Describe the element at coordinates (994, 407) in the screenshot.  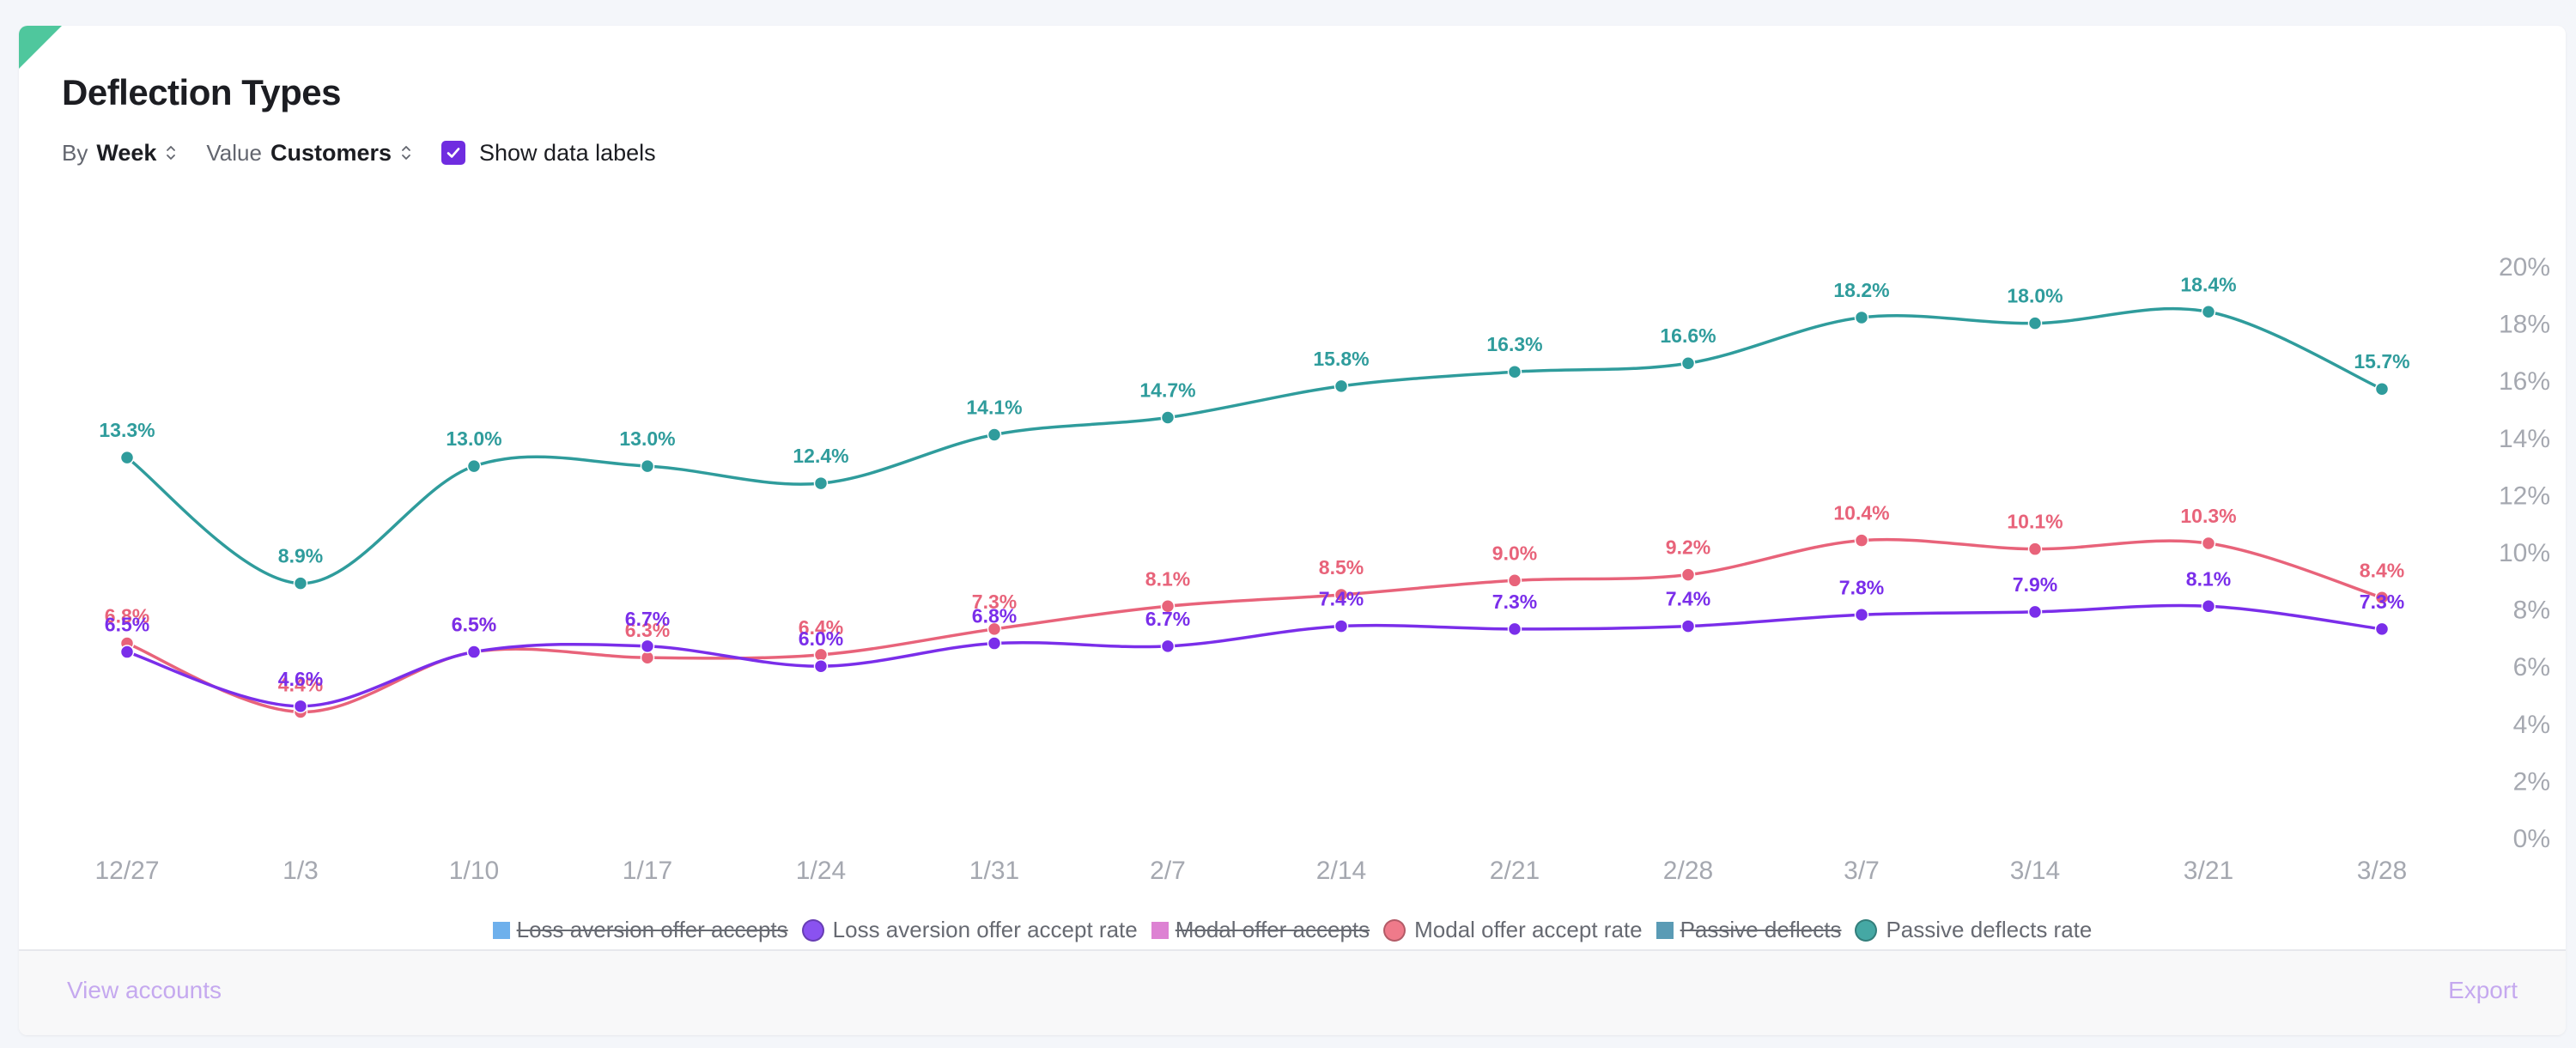
I see `data-label: 14.1%` at that location.